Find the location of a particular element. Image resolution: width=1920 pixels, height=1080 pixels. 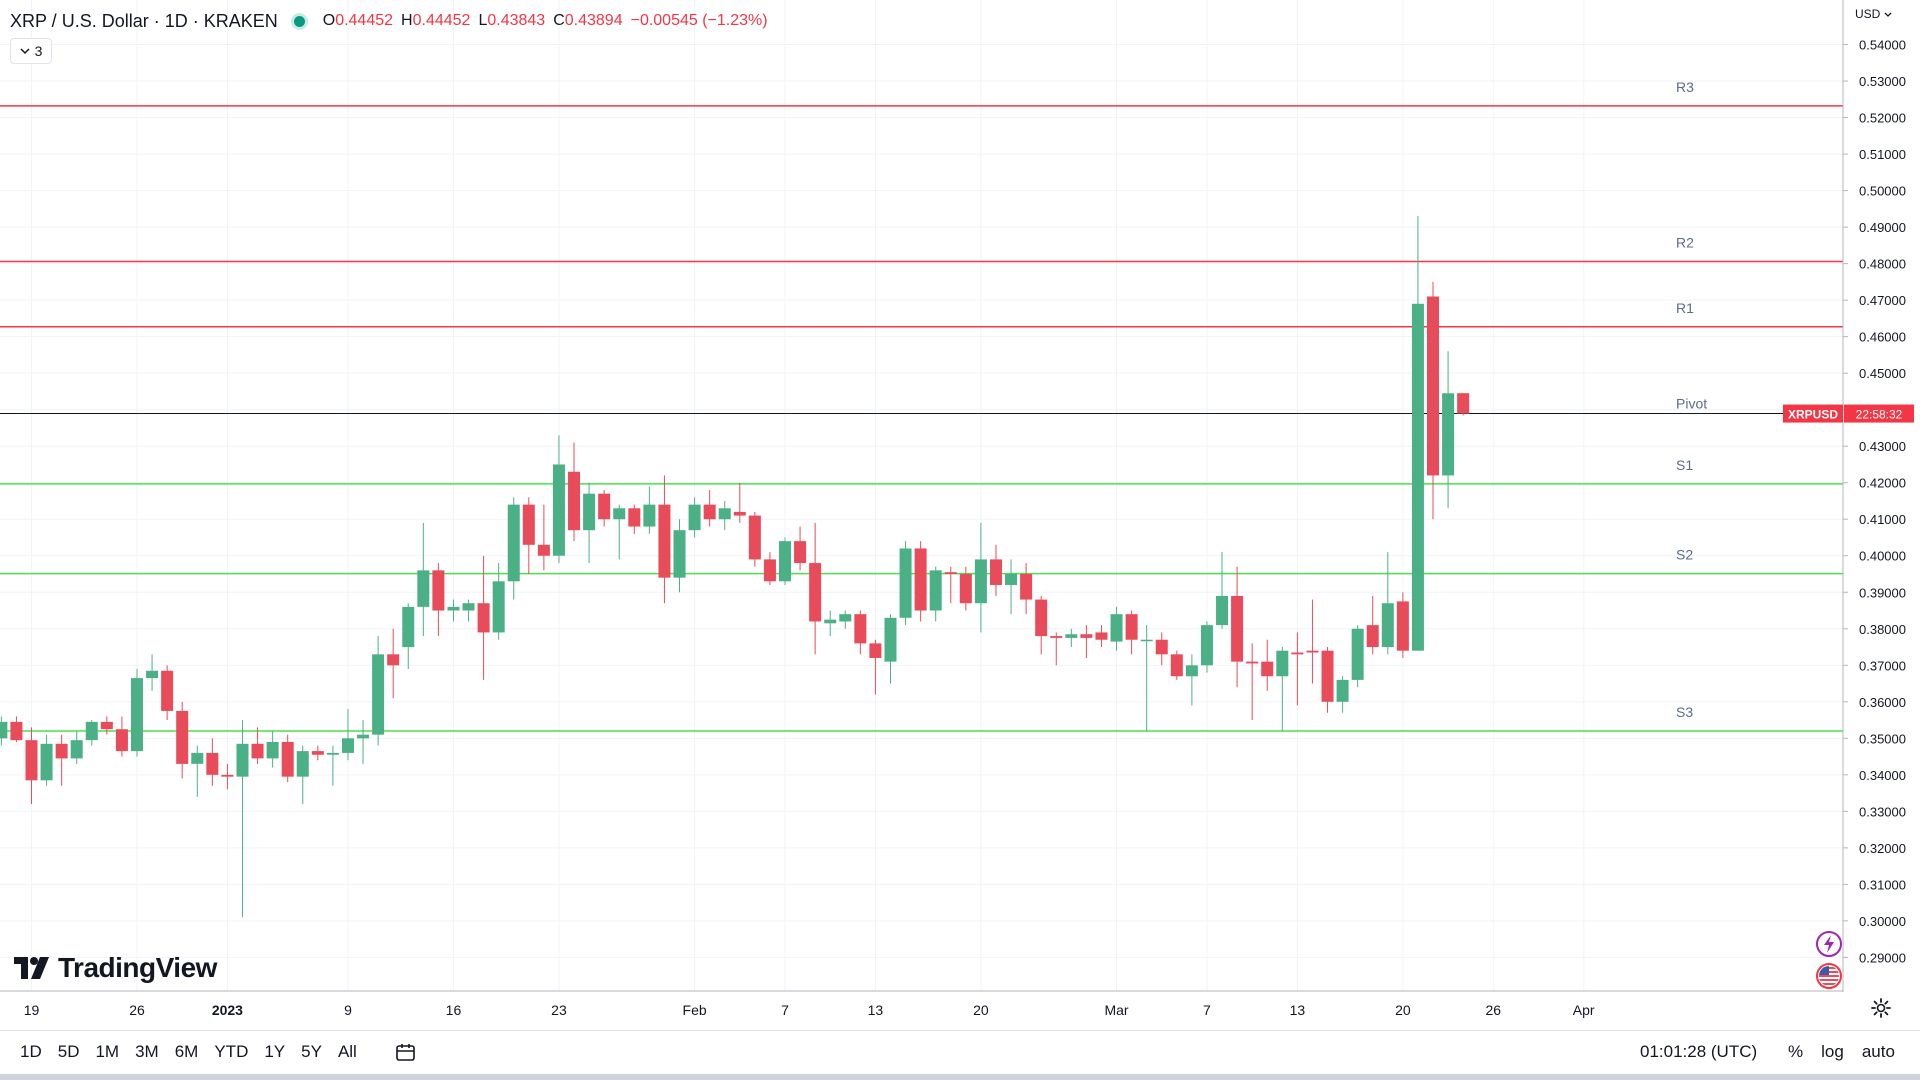

lightning-event-icon is located at coordinates (1829, 944).